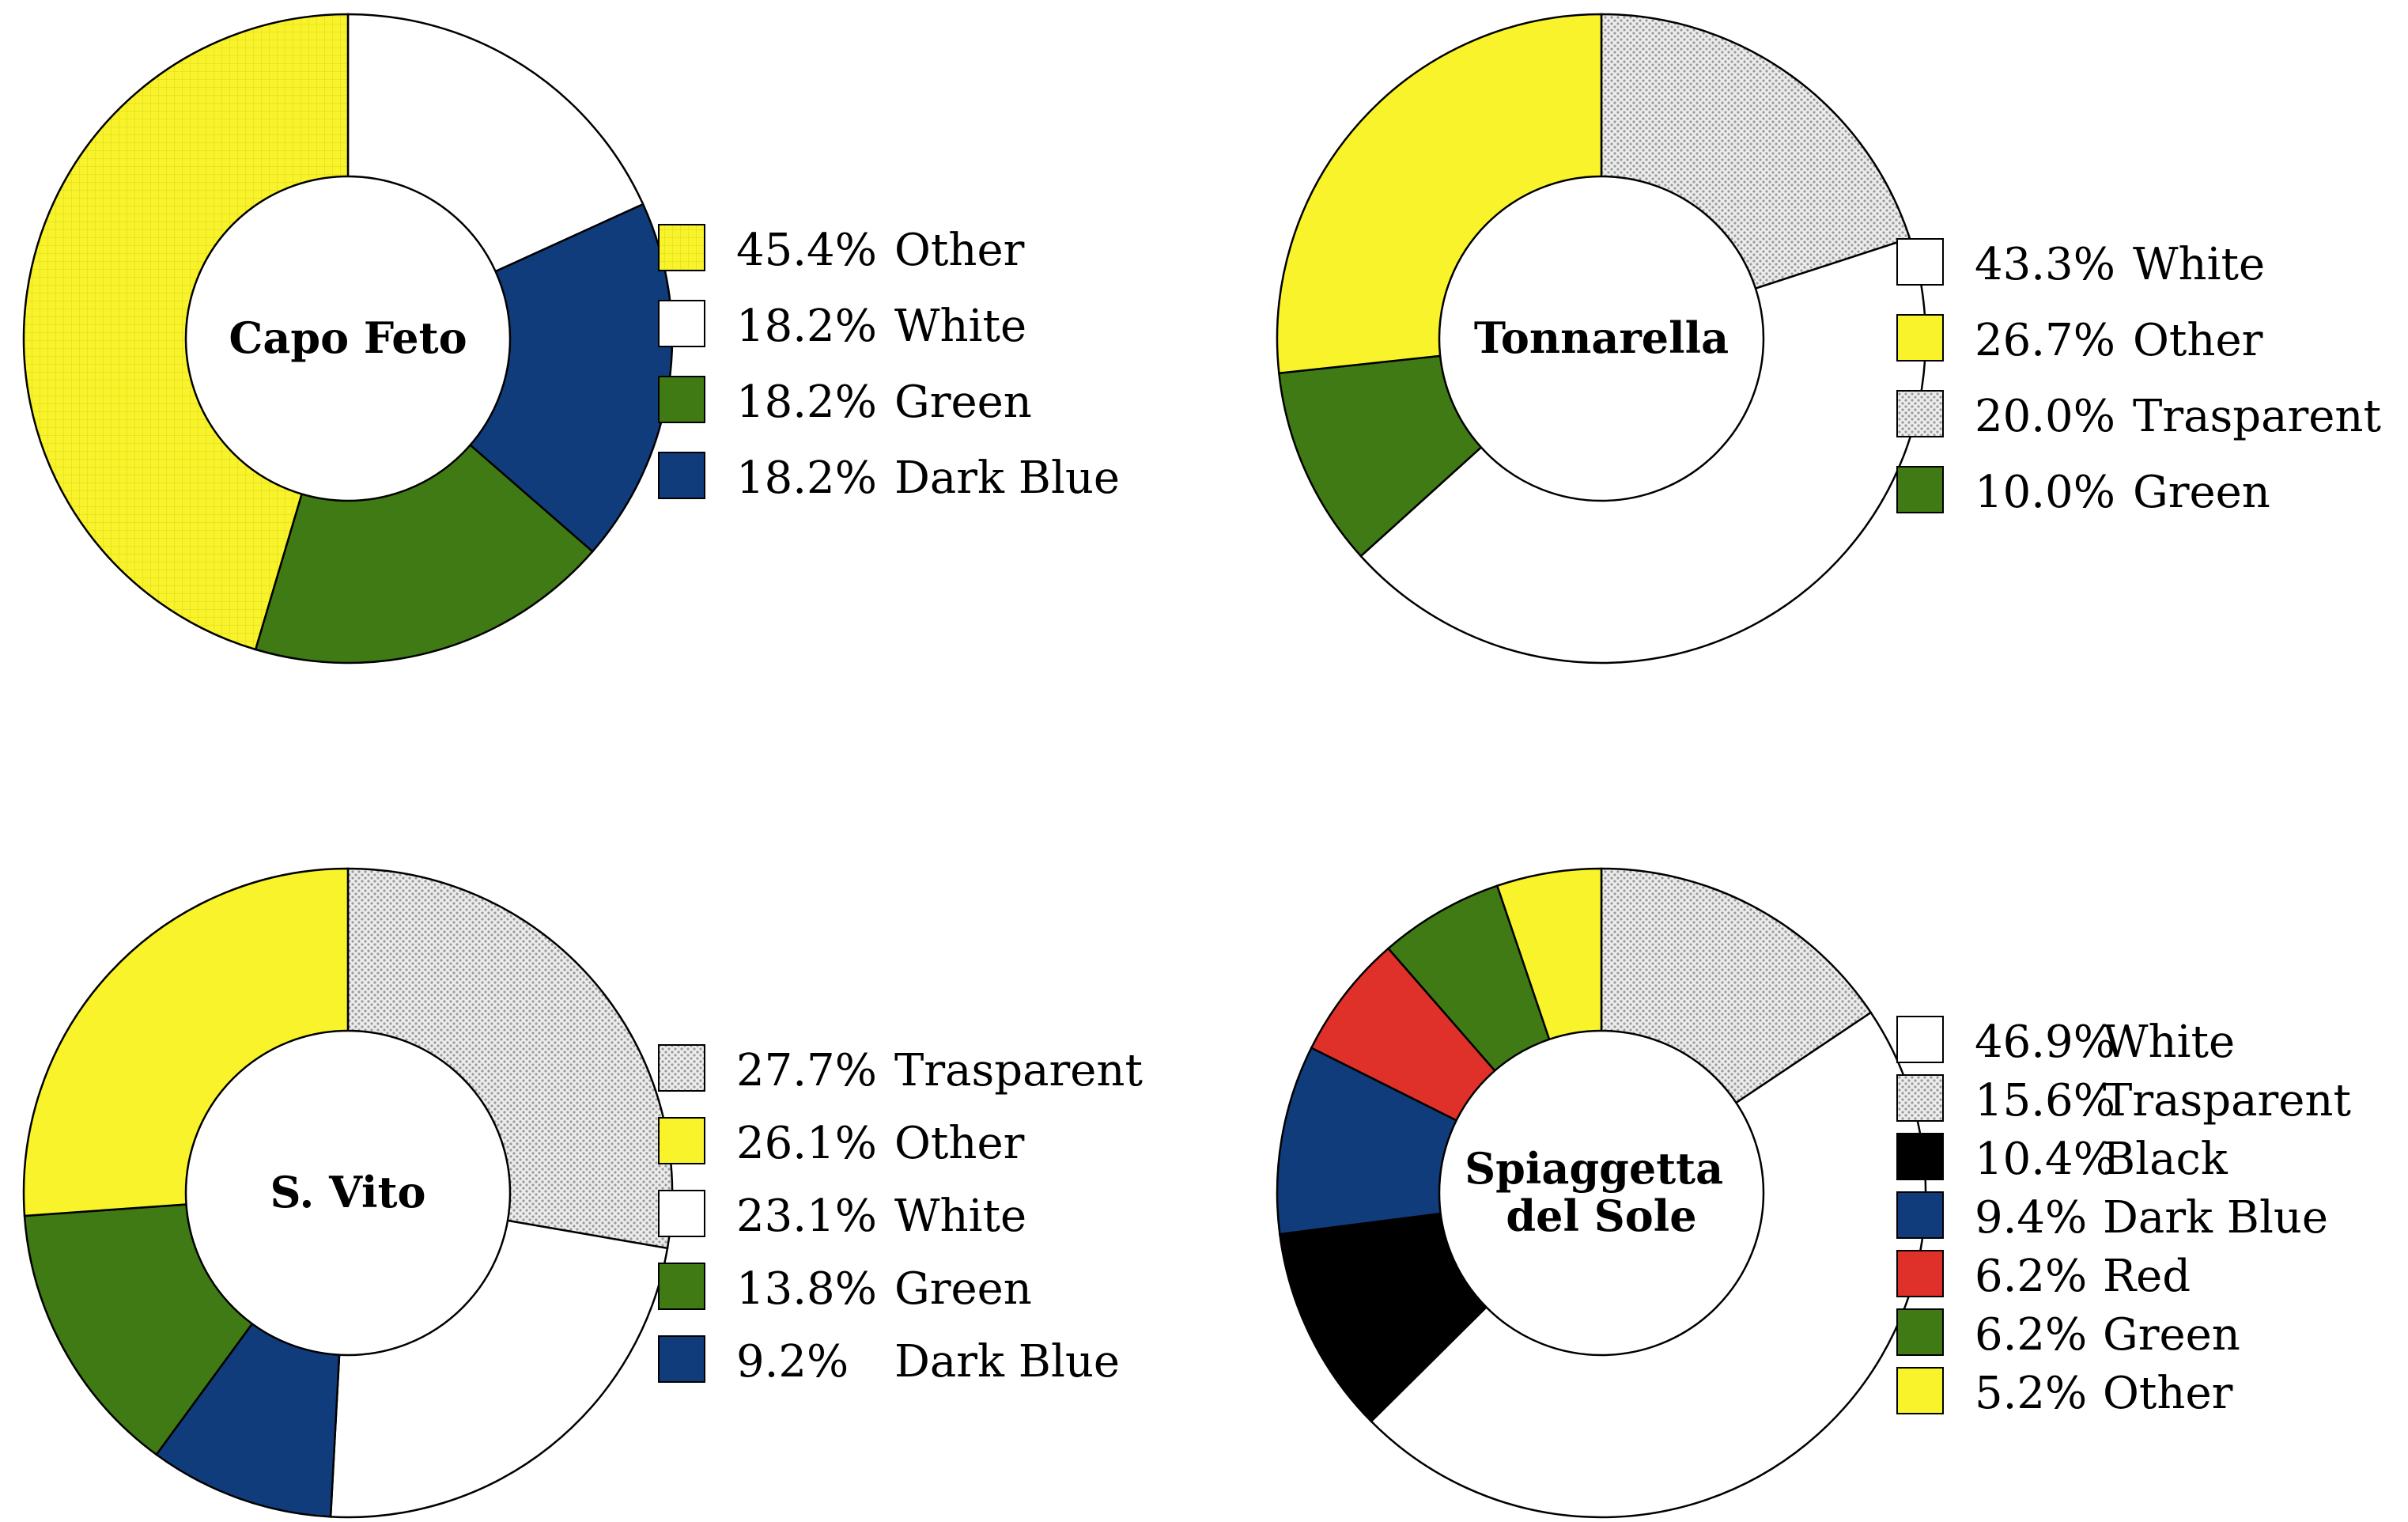 This screenshot has height=1522, width=2408. I want to click on center-label-line: S. Vito, so click(347, 1192).